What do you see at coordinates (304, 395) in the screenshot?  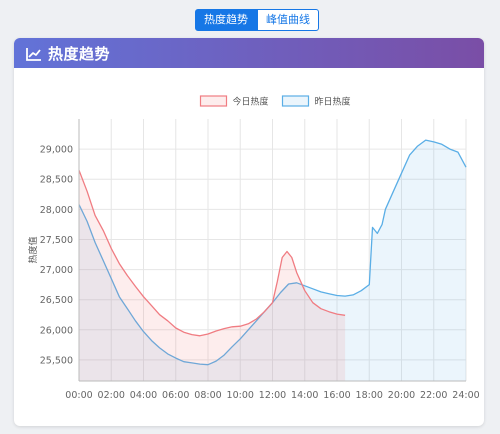 I see `x-tick-label: 14:00` at bounding box center [304, 395].